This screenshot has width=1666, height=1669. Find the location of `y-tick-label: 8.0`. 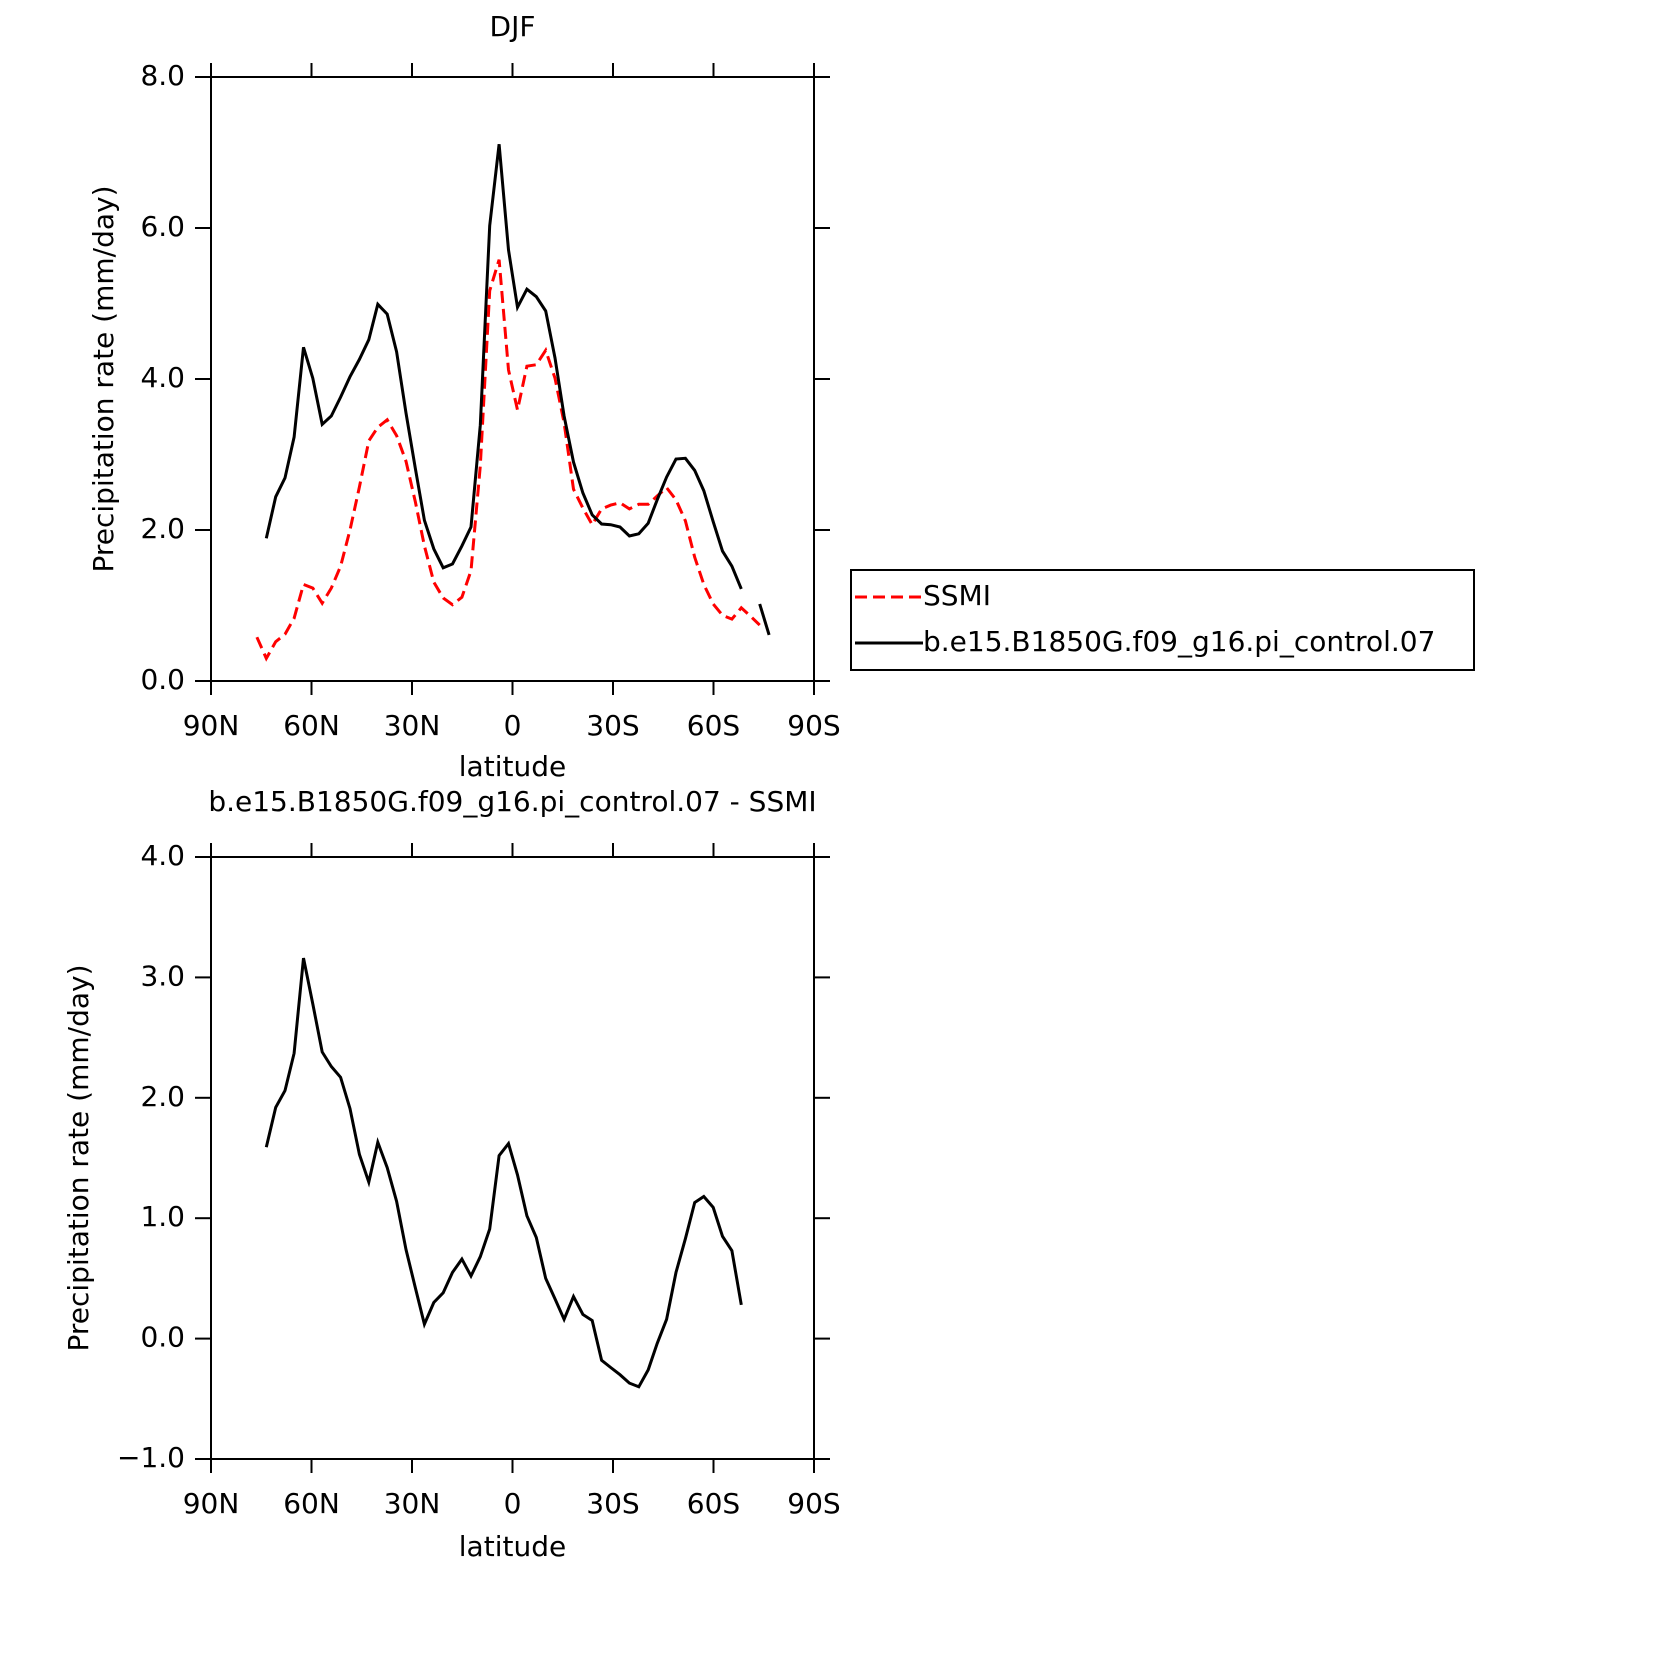

y-tick-label: 8.0 is located at coordinates (162, 75).